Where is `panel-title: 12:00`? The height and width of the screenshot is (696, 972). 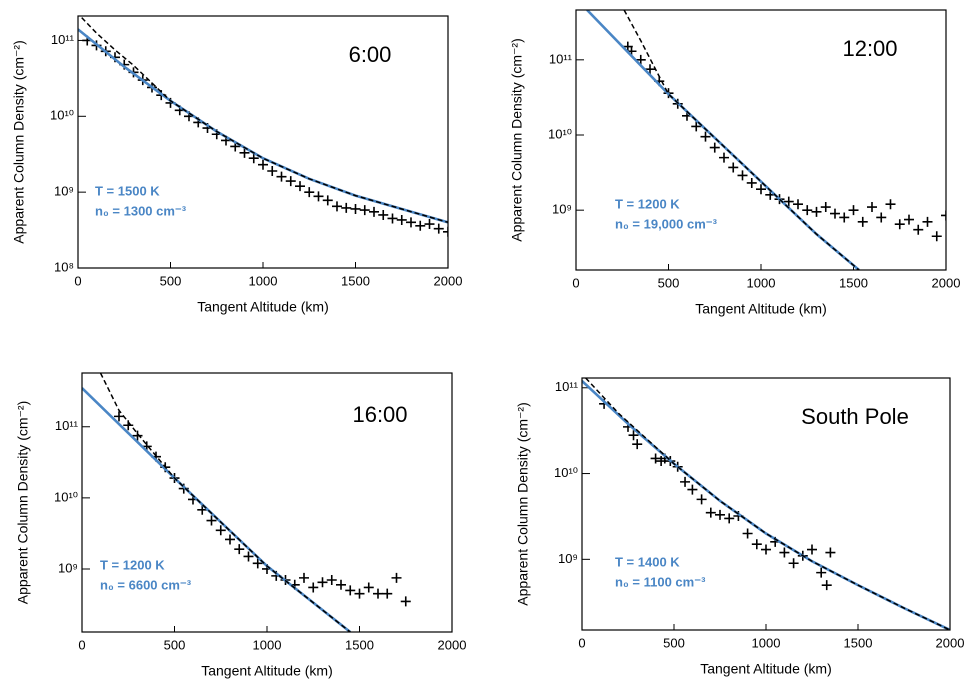
panel-title: 12:00 is located at coordinates (869, 48).